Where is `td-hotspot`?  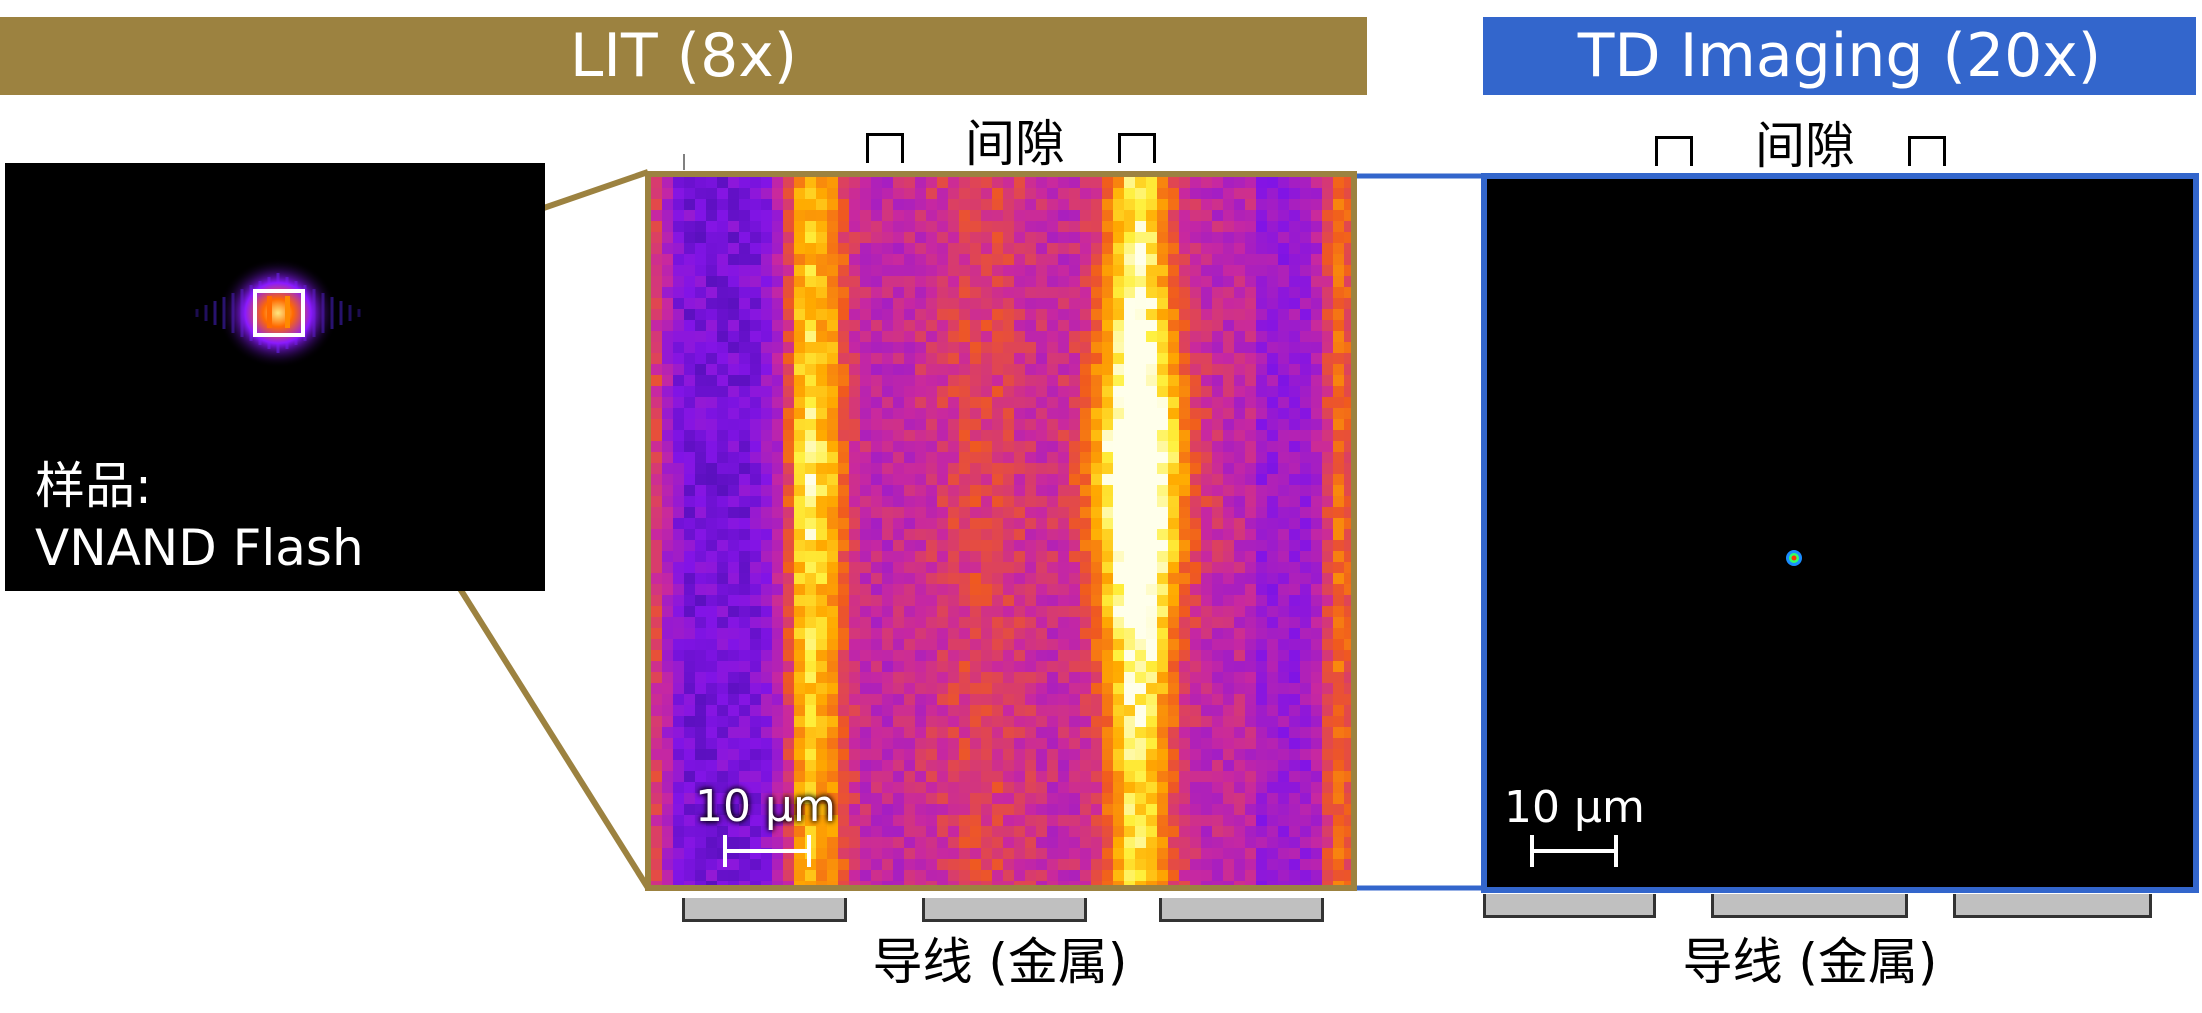
td-hotspot is located at coordinates (1794, 558).